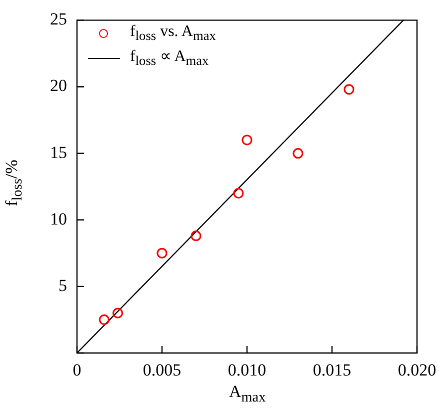 This screenshot has height=409, width=447. I want to click on x-axis-title: A$_{max}$, so click(247, 394).